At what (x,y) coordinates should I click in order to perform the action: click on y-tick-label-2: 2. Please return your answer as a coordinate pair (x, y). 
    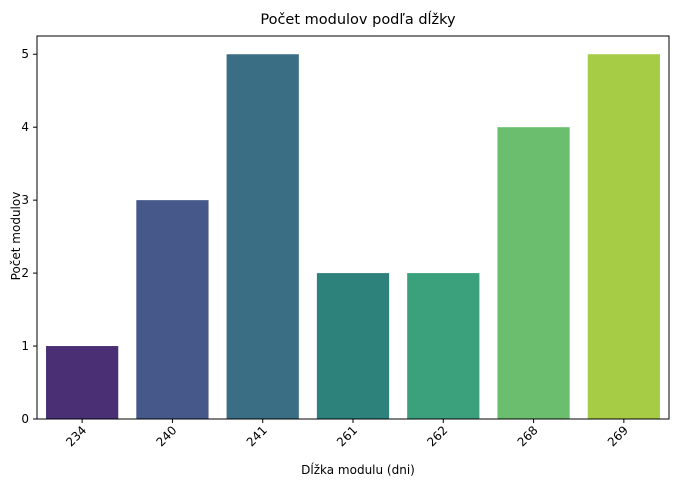
    Looking at the image, I should click on (25, 273).